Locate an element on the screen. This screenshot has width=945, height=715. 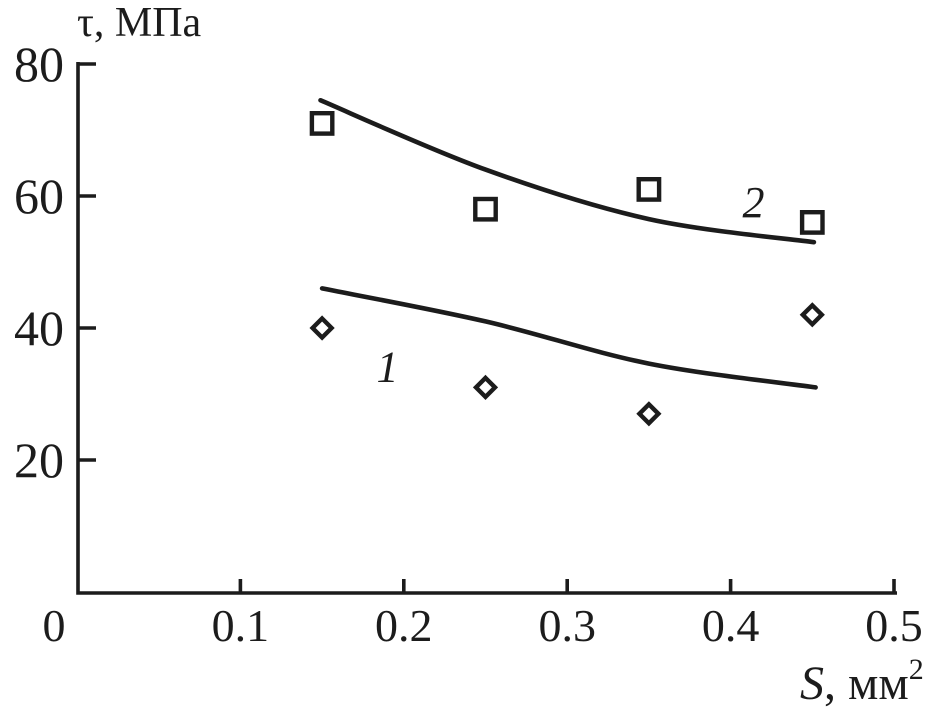
x-axis-title-units: , мм is located at coordinates (866, 683).